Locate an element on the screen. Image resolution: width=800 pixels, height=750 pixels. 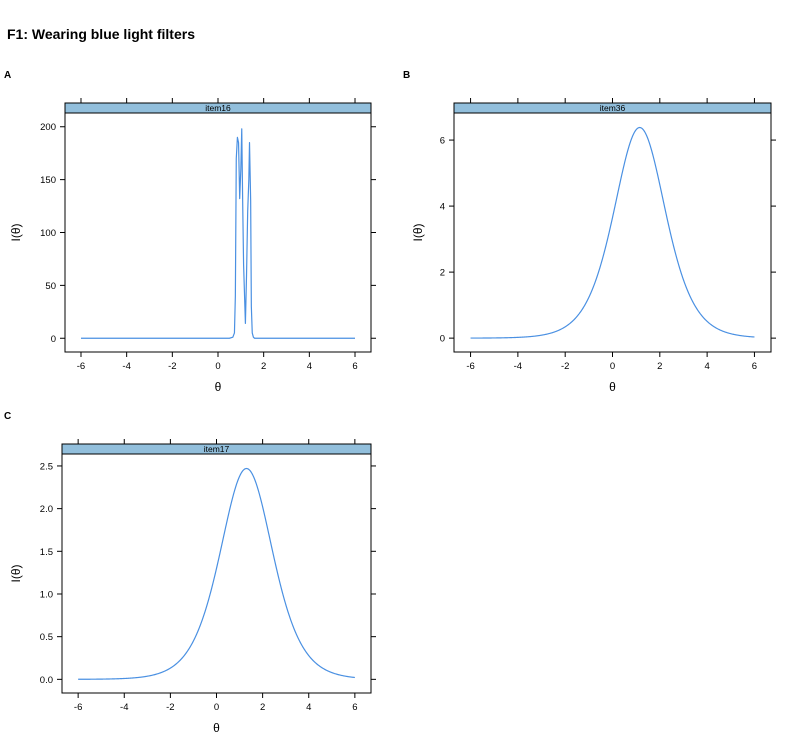
panel-label-c: C is located at coordinates (8, 416).